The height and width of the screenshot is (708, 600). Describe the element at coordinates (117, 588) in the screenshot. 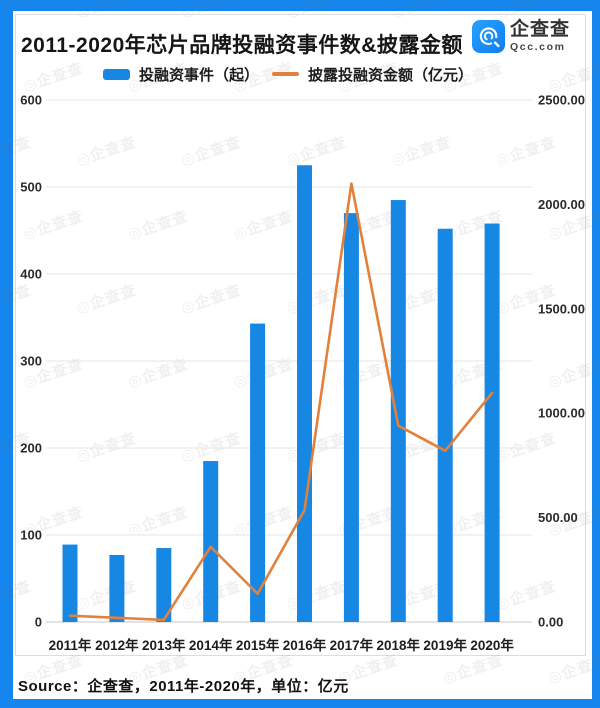

I see `bar-2012年` at that location.